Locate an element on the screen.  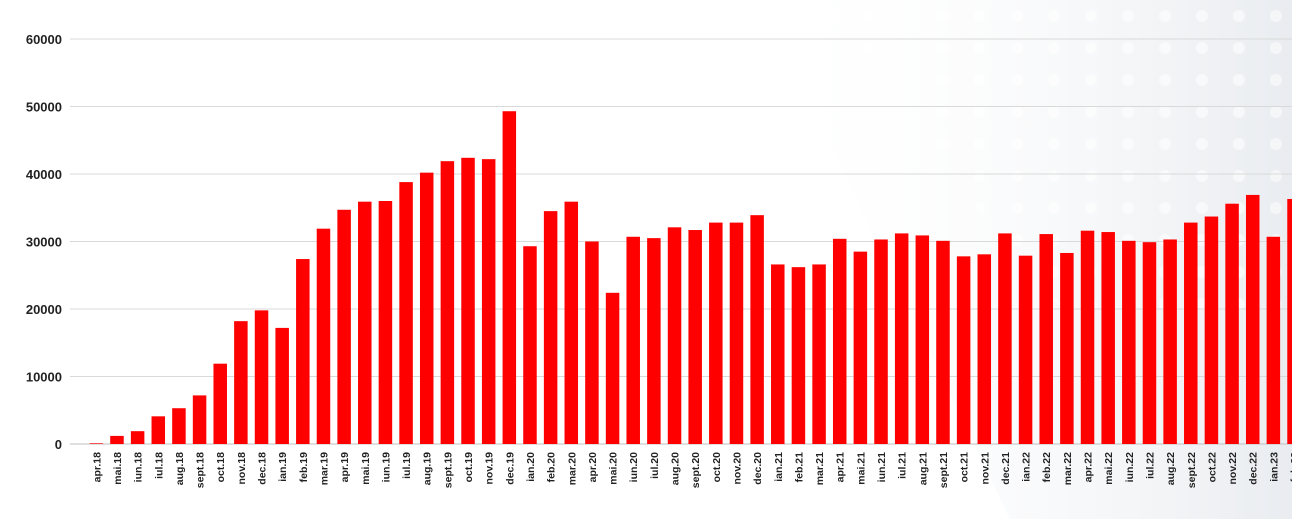
x-tick-label: mai.19 is located at coordinates (366, 468).